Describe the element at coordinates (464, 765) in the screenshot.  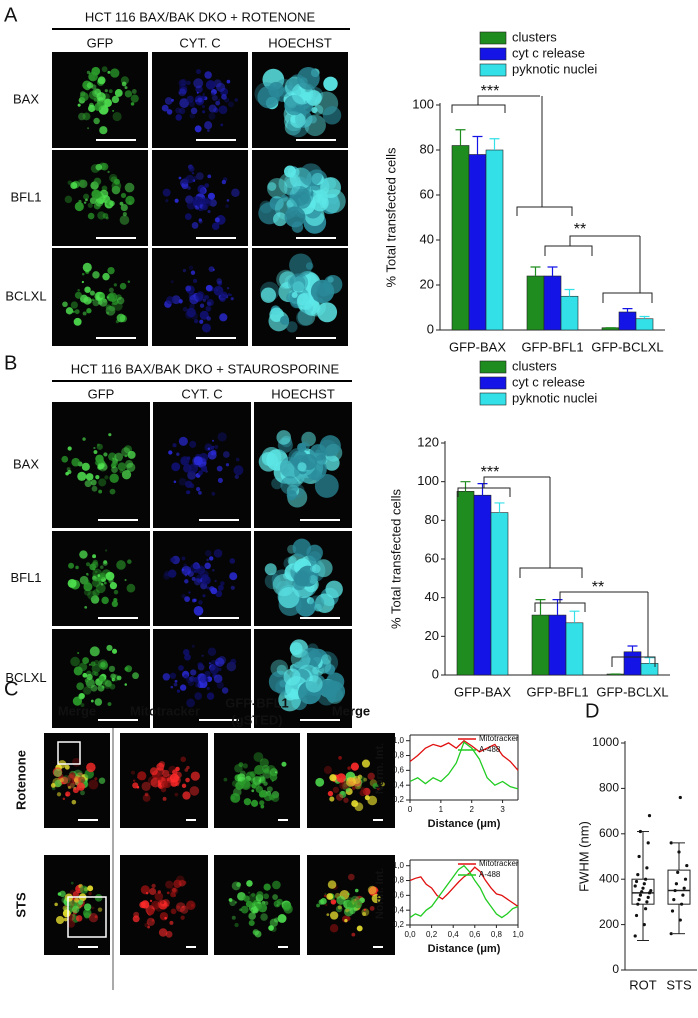
I see `profile-line` at that location.